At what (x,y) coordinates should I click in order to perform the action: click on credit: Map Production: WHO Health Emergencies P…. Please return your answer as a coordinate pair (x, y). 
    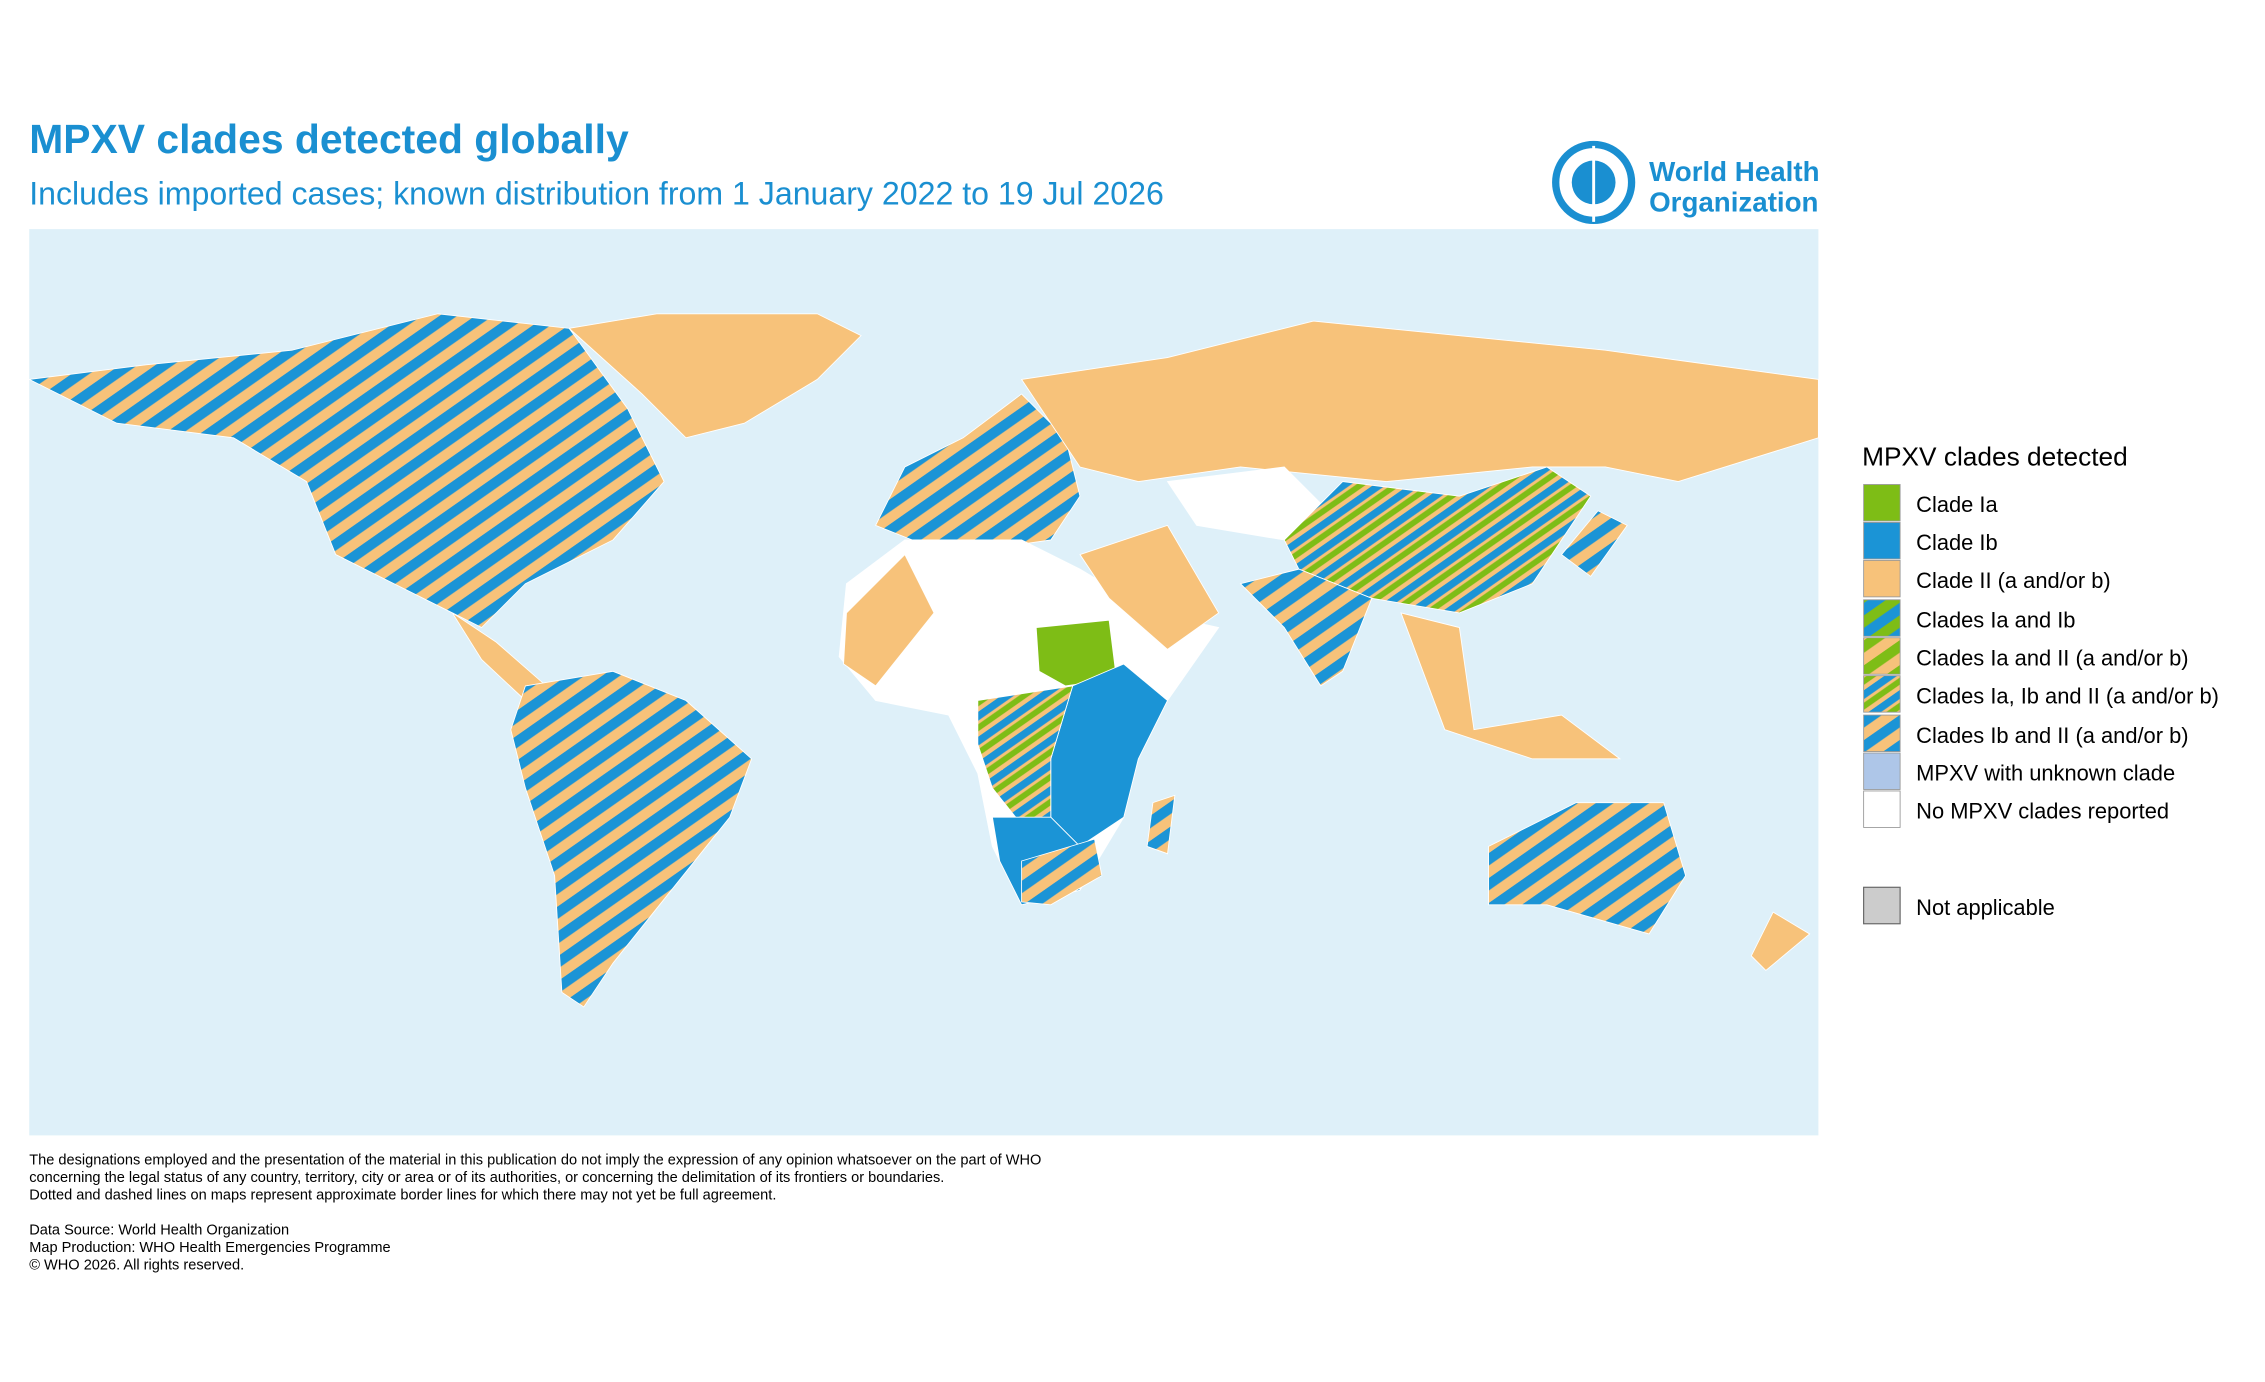
    Looking at the image, I should click on (209, 1248).